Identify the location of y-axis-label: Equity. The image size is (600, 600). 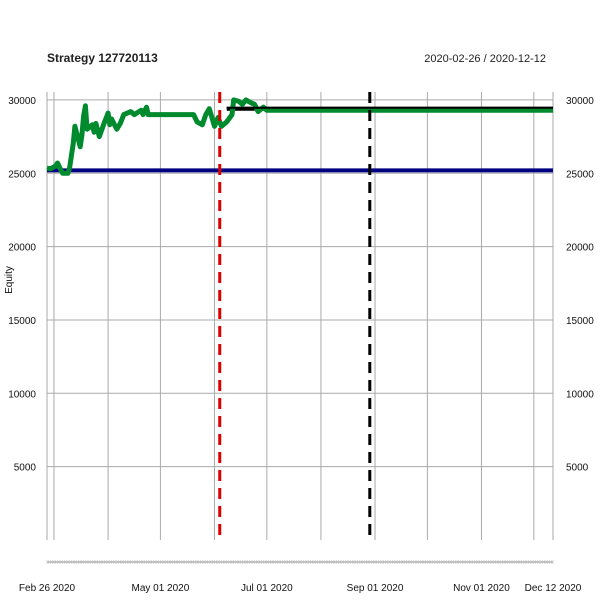
(9, 280).